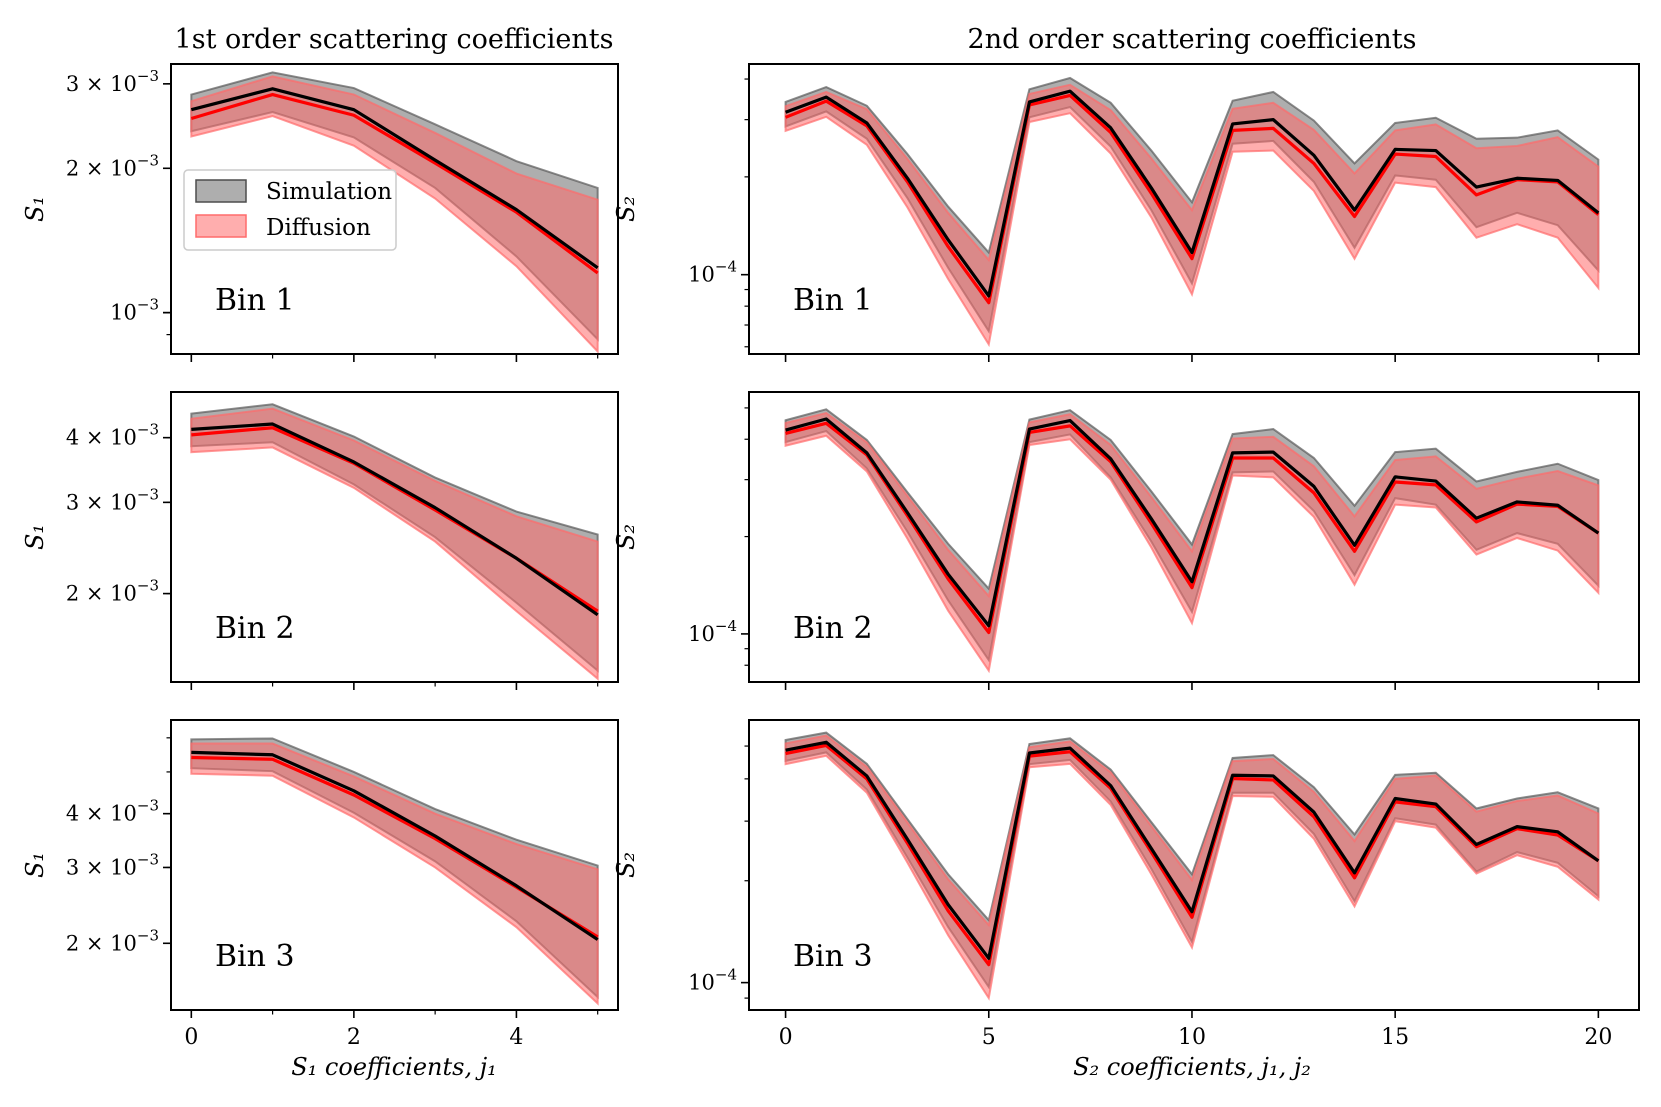  What do you see at coordinates (1192, 1037) in the screenshot?
I see `x-tick-label: 10` at bounding box center [1192, 1037].